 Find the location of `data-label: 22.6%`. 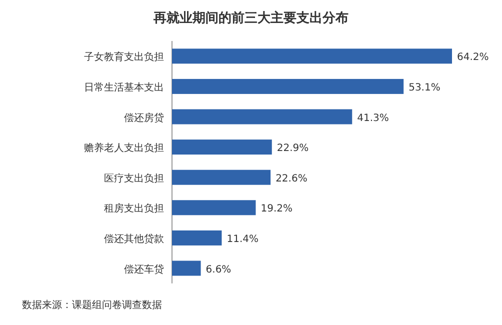

data-label: 22.6% is located at coordinates (292, 178).